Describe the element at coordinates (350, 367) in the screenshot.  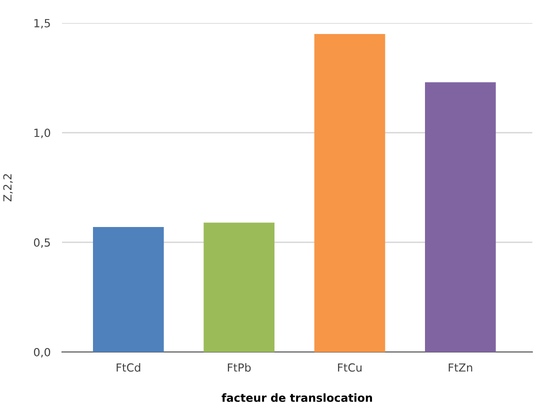
I see `x-tick-label: FtCu` at that location.